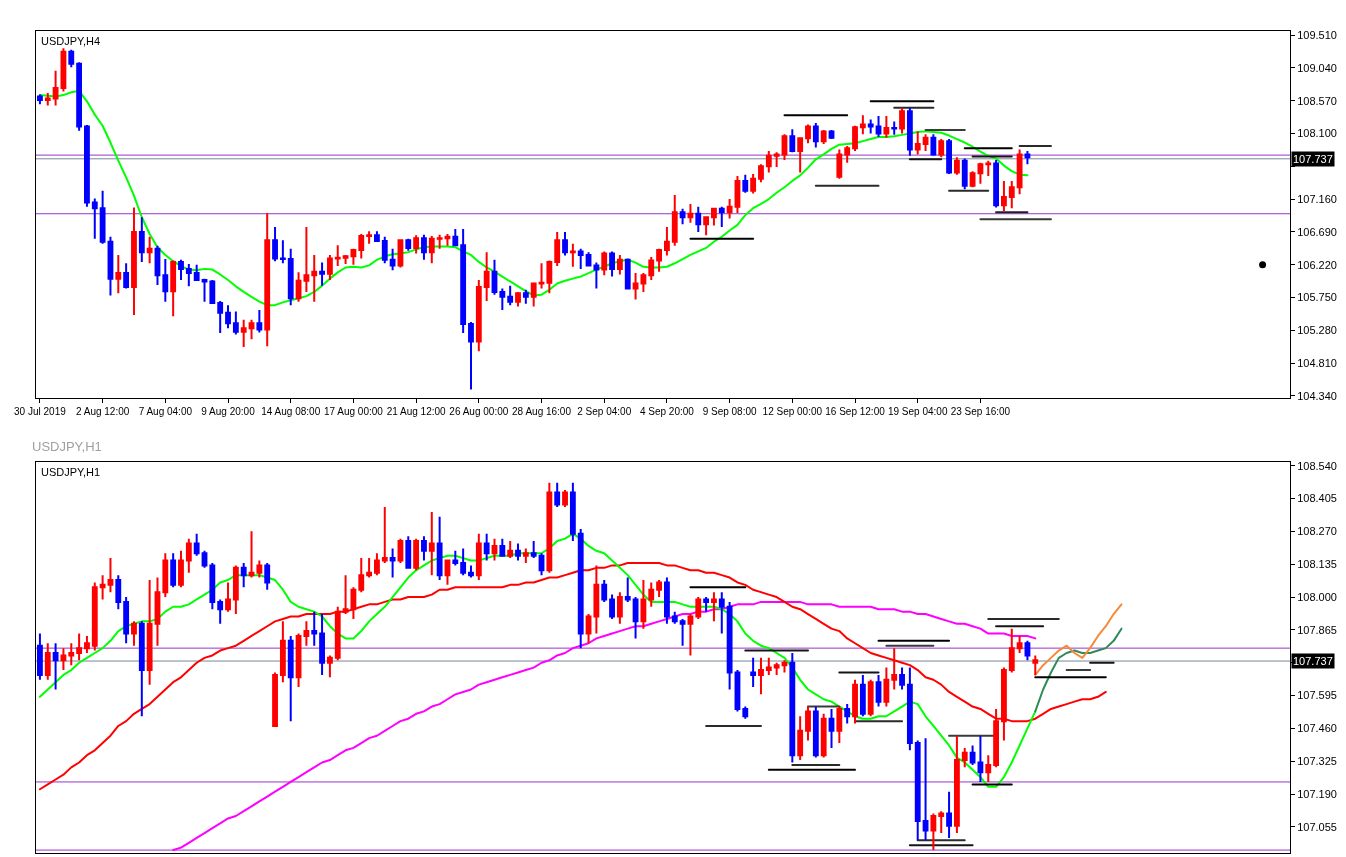  Describe the element at coordinates (291, 412) in the screenshot. I see `x-tick-label: 14 Aug 08:00` at that location.